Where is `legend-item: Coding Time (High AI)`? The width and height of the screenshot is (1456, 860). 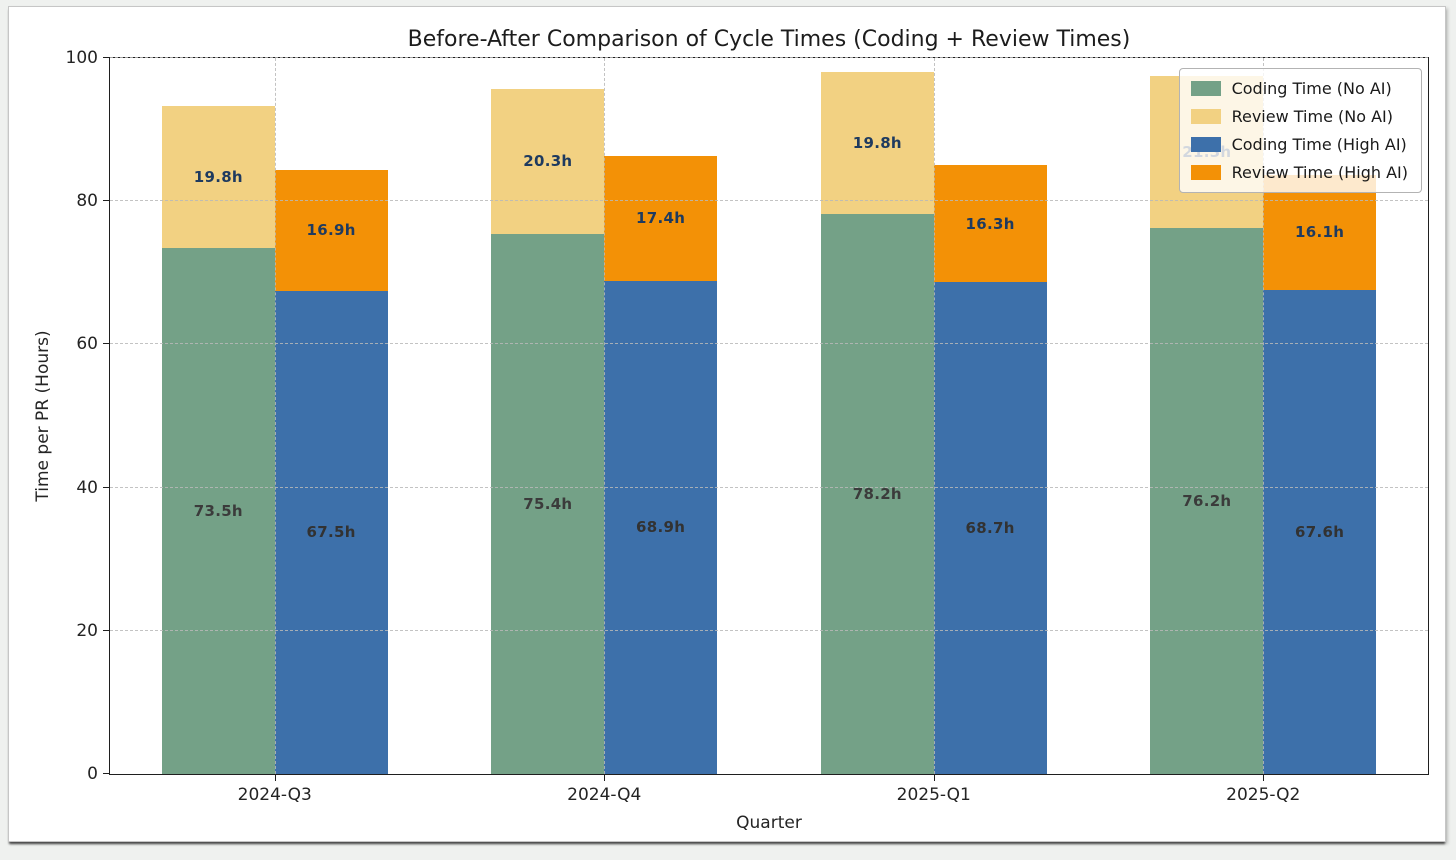 legend-item: Coding Time (High AI) is located at coordinates (1299, 144).